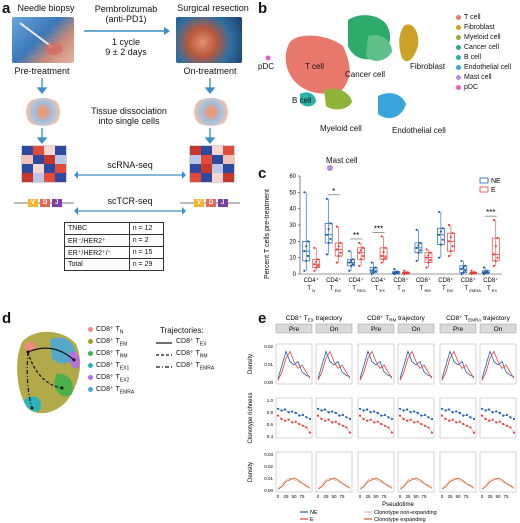 The width and height of the screenshot is (520, 523). What do you see at coordinates (45, 203) in the screenshot?
I see `vdj-d: D` at bounding box center [45, 203].